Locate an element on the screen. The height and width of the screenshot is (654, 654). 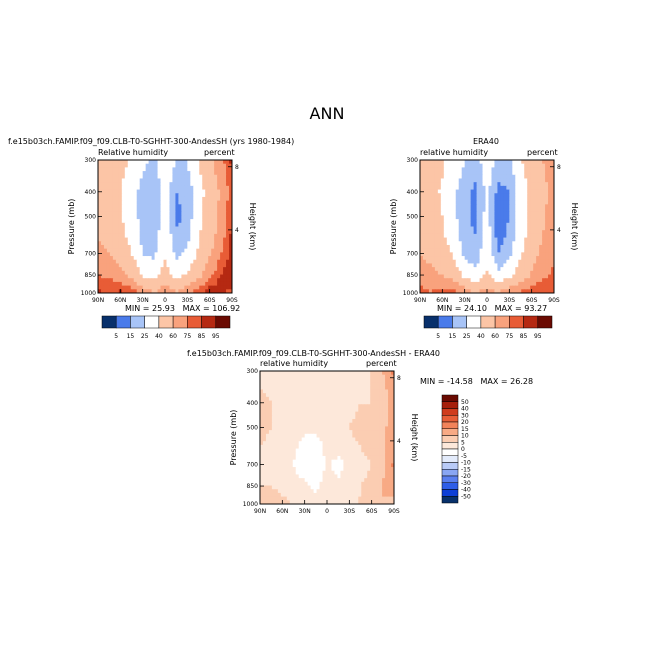
x-tick-label: 30N is located at coordinates (143, 300).